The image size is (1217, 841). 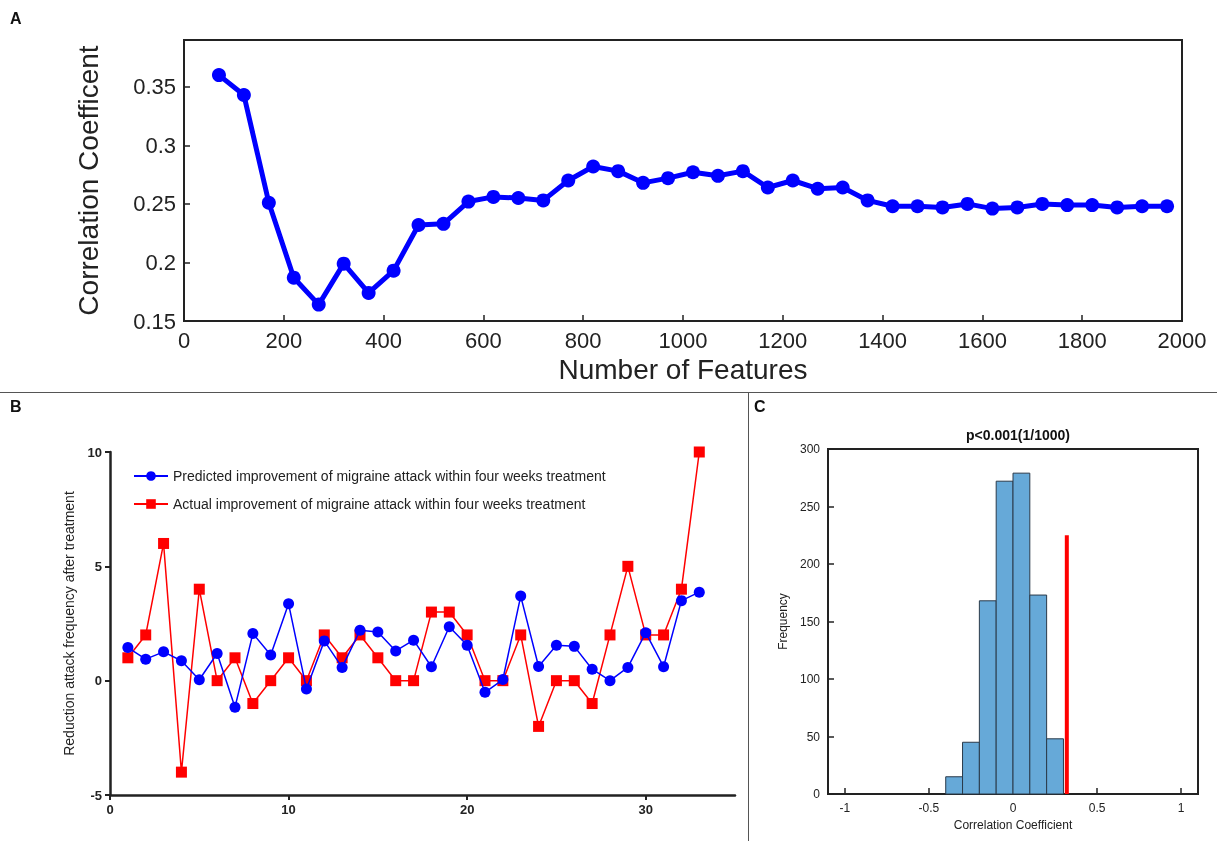 I want to click on legend-label: Actual improvement of migraine attack within four weeks treatment, so click(x=379, y=504).